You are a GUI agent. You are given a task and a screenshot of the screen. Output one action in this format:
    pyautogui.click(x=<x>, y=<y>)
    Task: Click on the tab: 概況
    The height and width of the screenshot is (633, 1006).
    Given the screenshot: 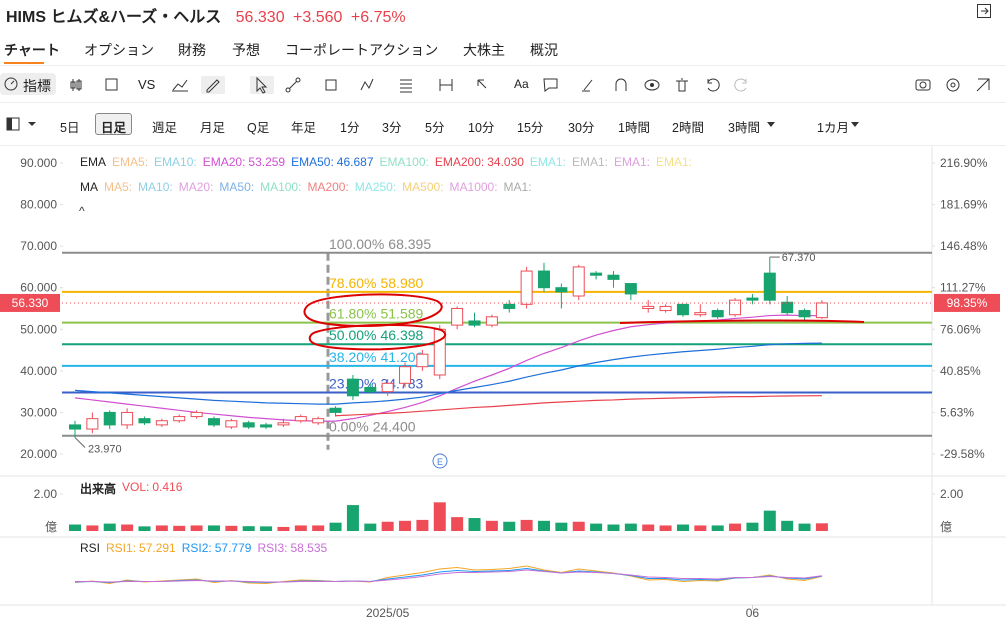 What is the action you would take?
    pyautogui.click(x=544, y=50)
    